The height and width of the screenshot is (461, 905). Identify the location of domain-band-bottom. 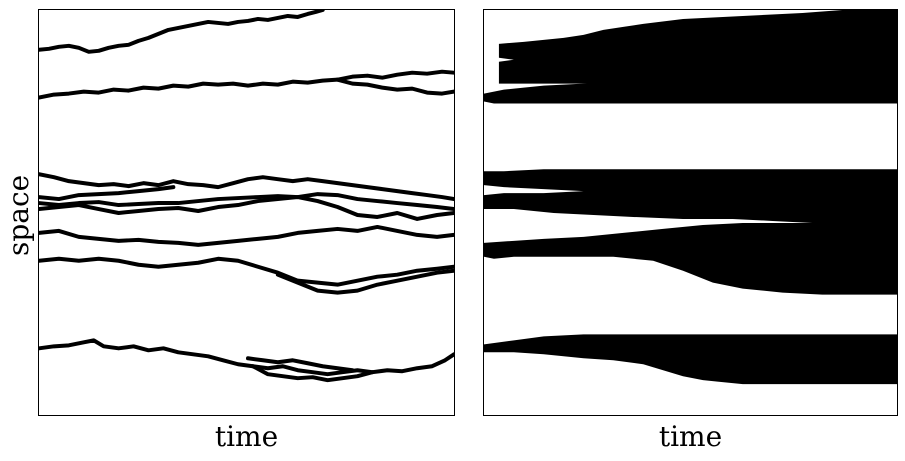
(690, 359).